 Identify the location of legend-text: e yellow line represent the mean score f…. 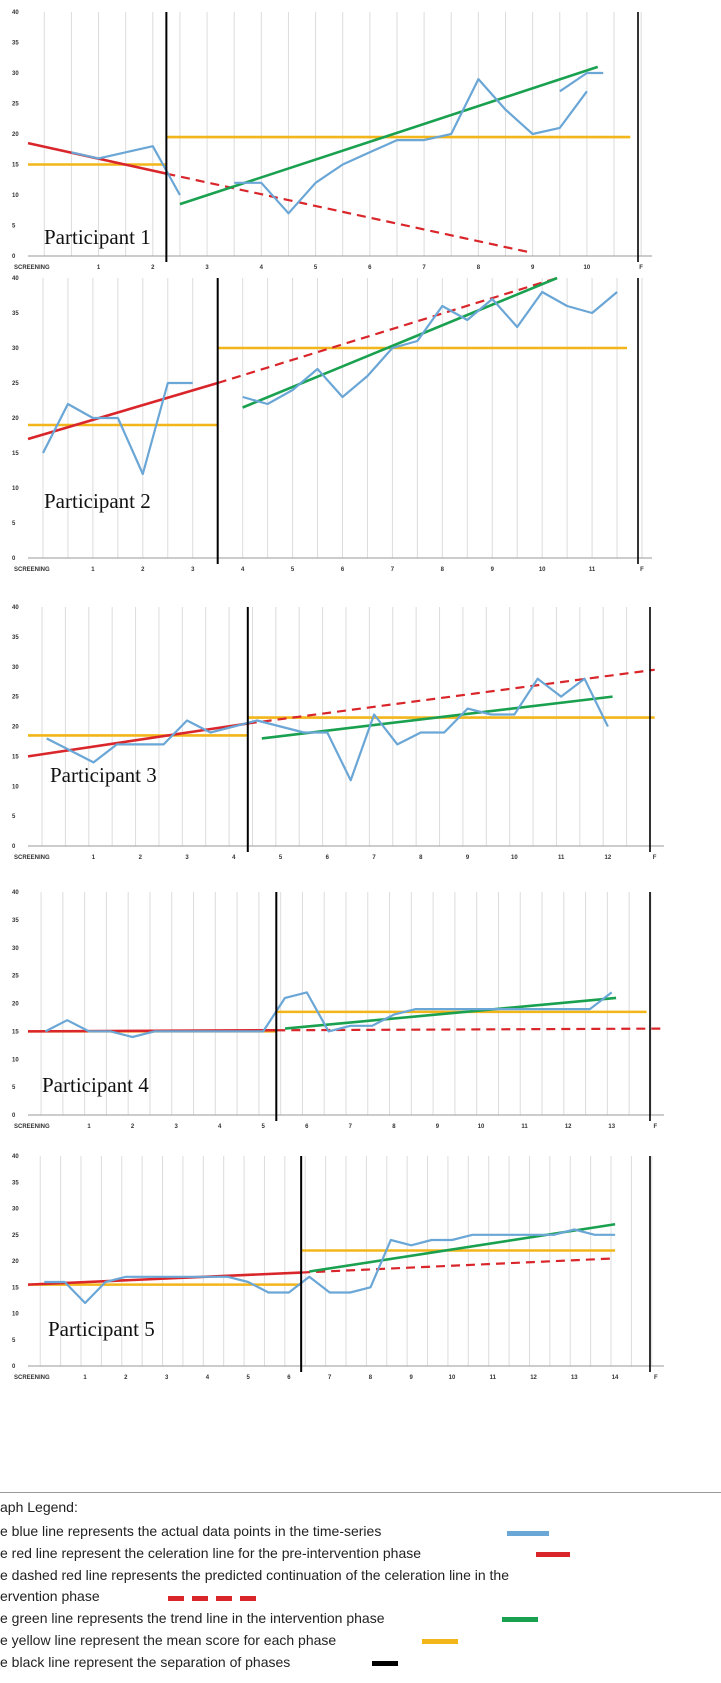
(168, 1640).